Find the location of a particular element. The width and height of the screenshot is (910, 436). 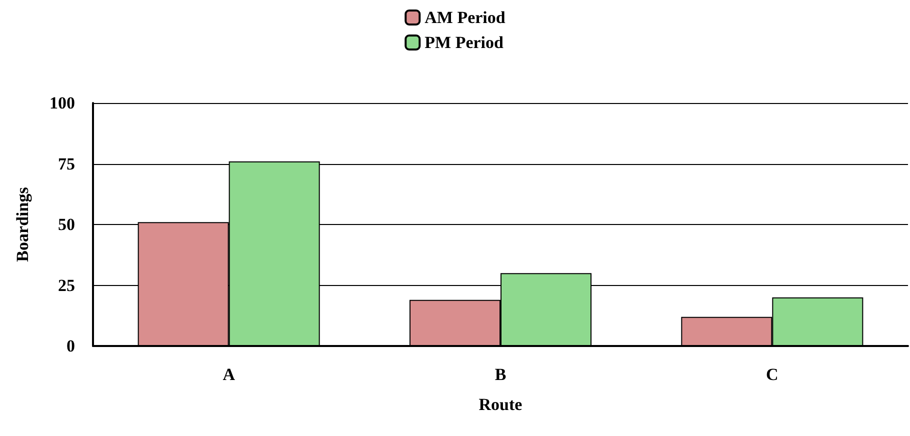

legend-label: AM Period is located at coordinates (465, 17).